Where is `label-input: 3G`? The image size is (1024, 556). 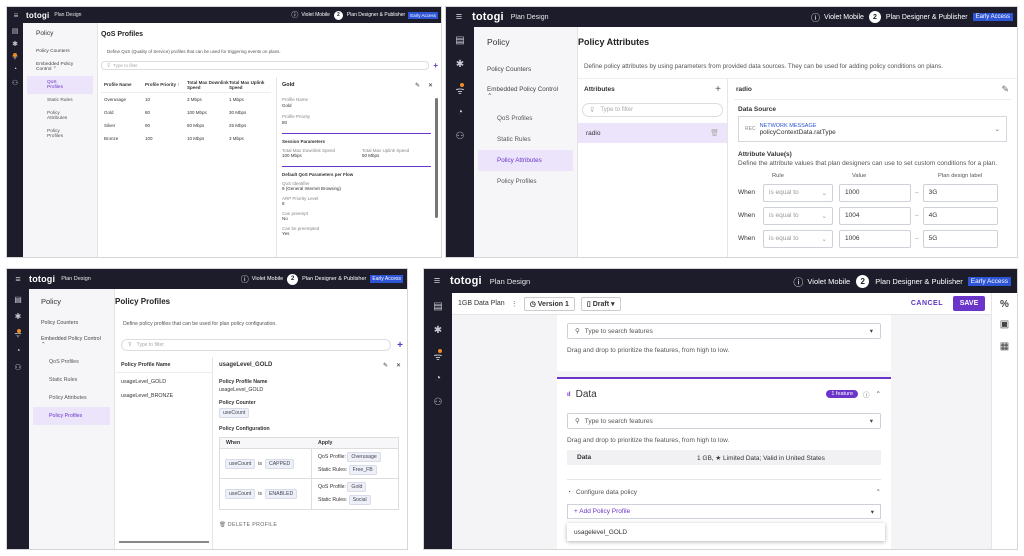
label-input: 3G is located at coordinates (960, 192).